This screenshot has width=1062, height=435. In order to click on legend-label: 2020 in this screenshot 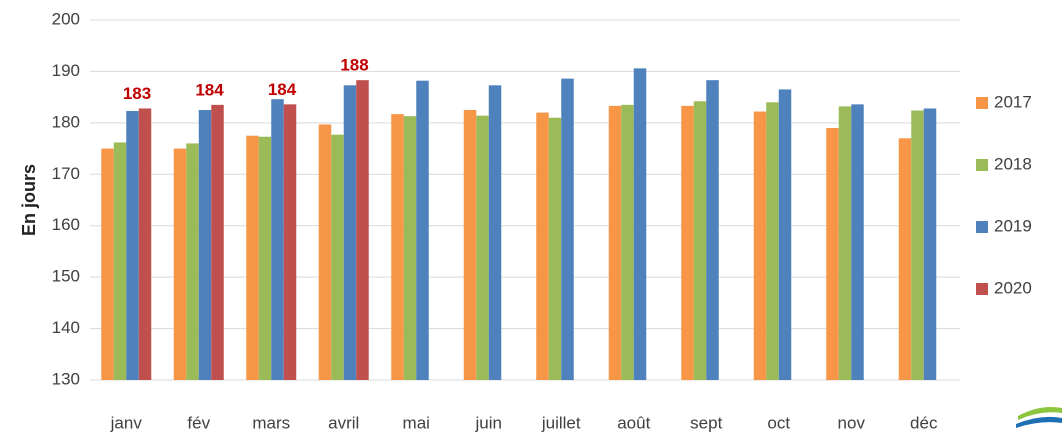, I will do `click(1013, 287)`.